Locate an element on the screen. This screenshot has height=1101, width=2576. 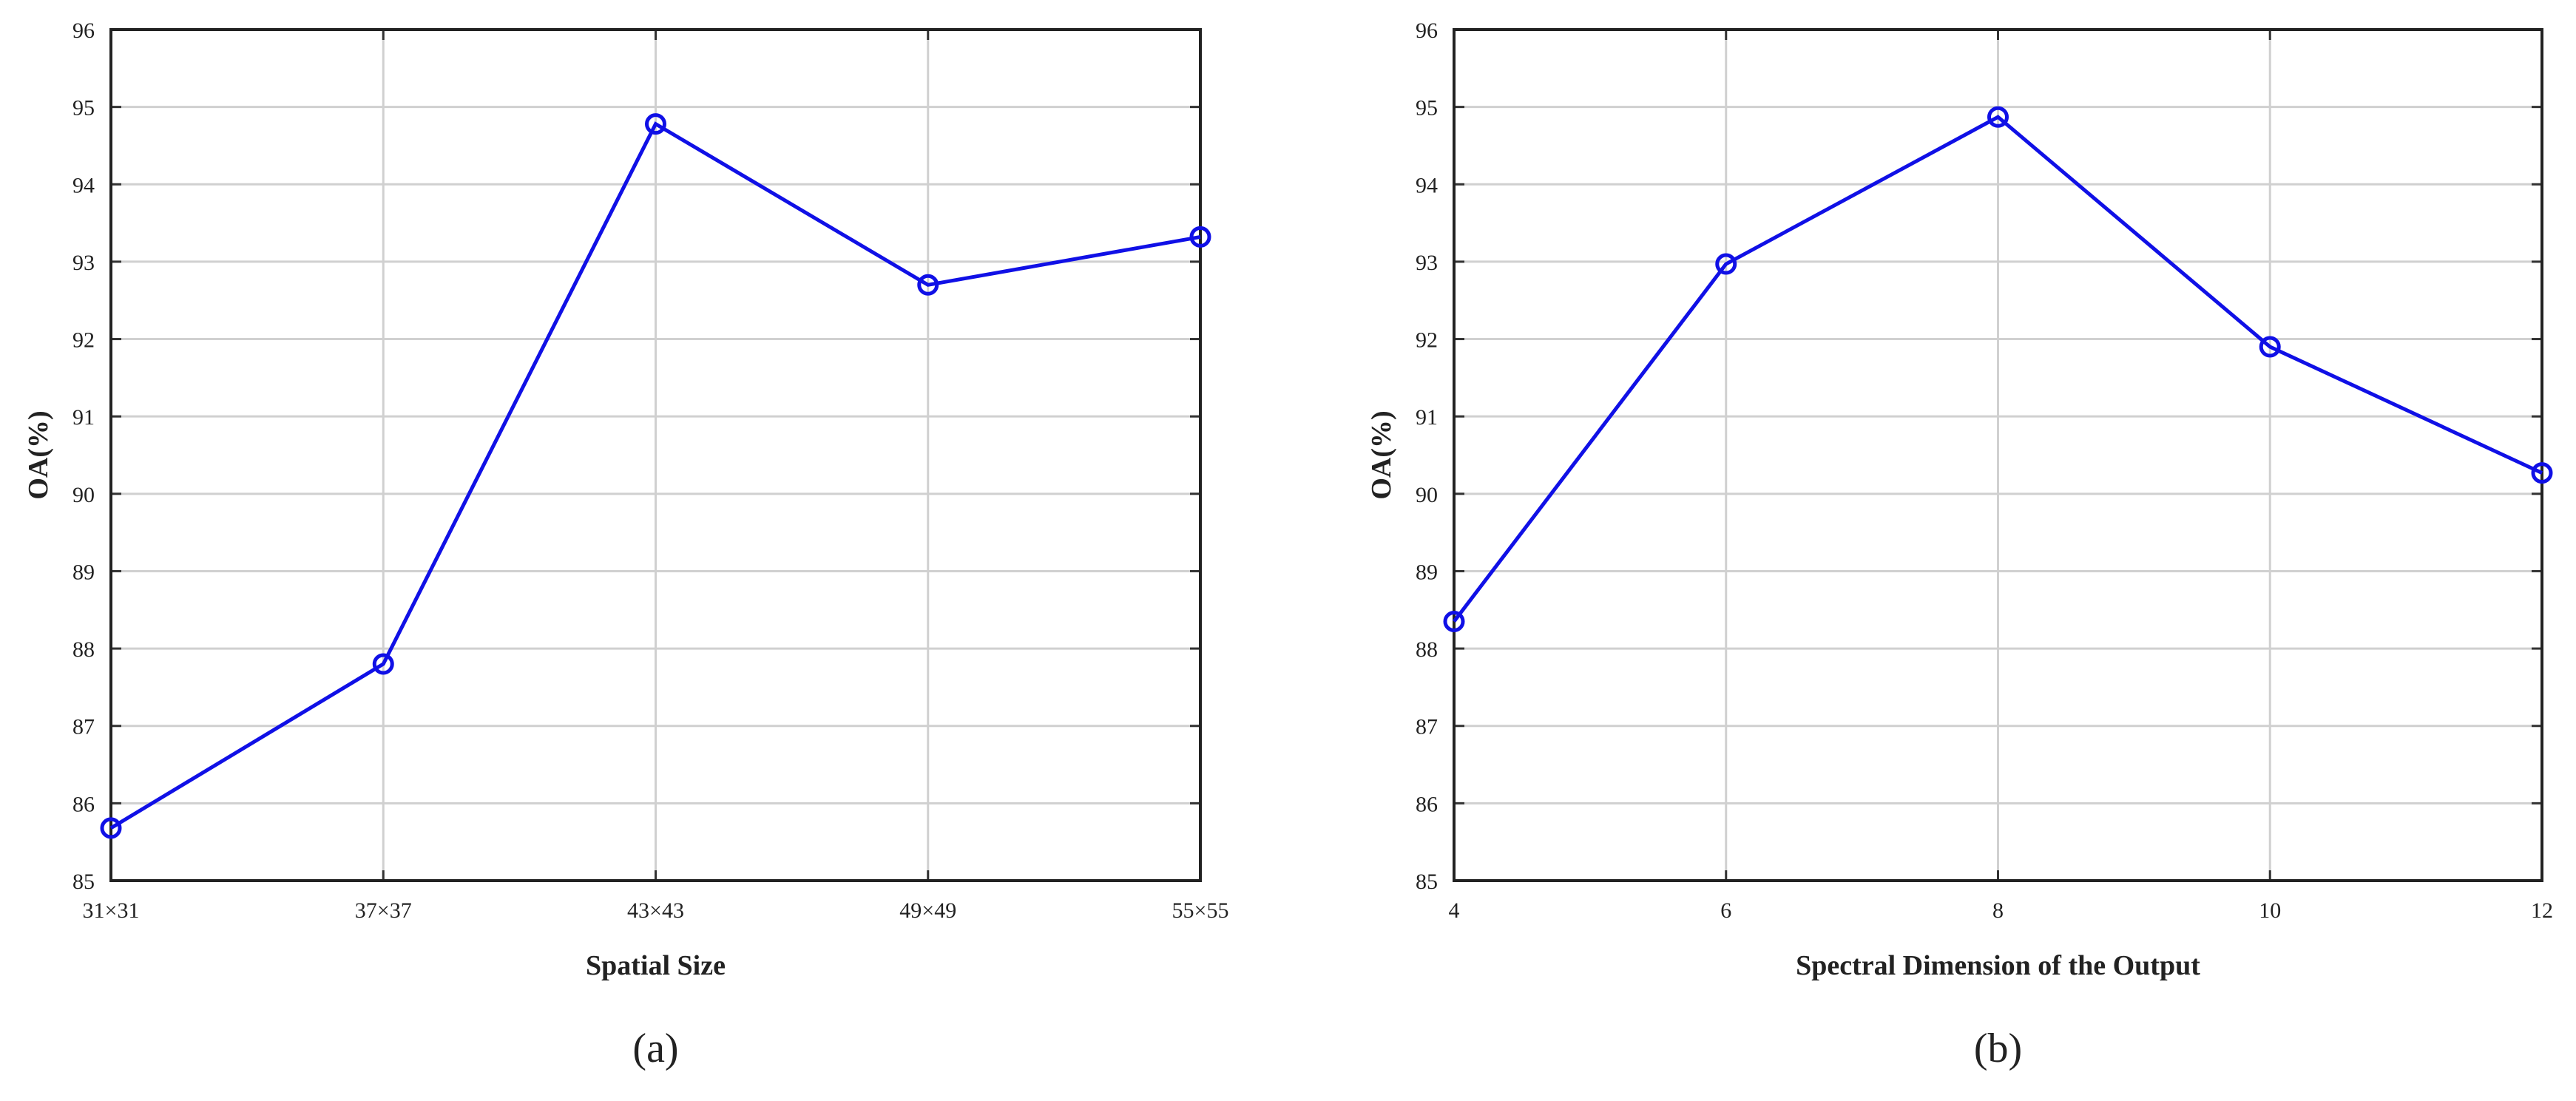
panel-label: (a) is located at coordinates (655, 1048).